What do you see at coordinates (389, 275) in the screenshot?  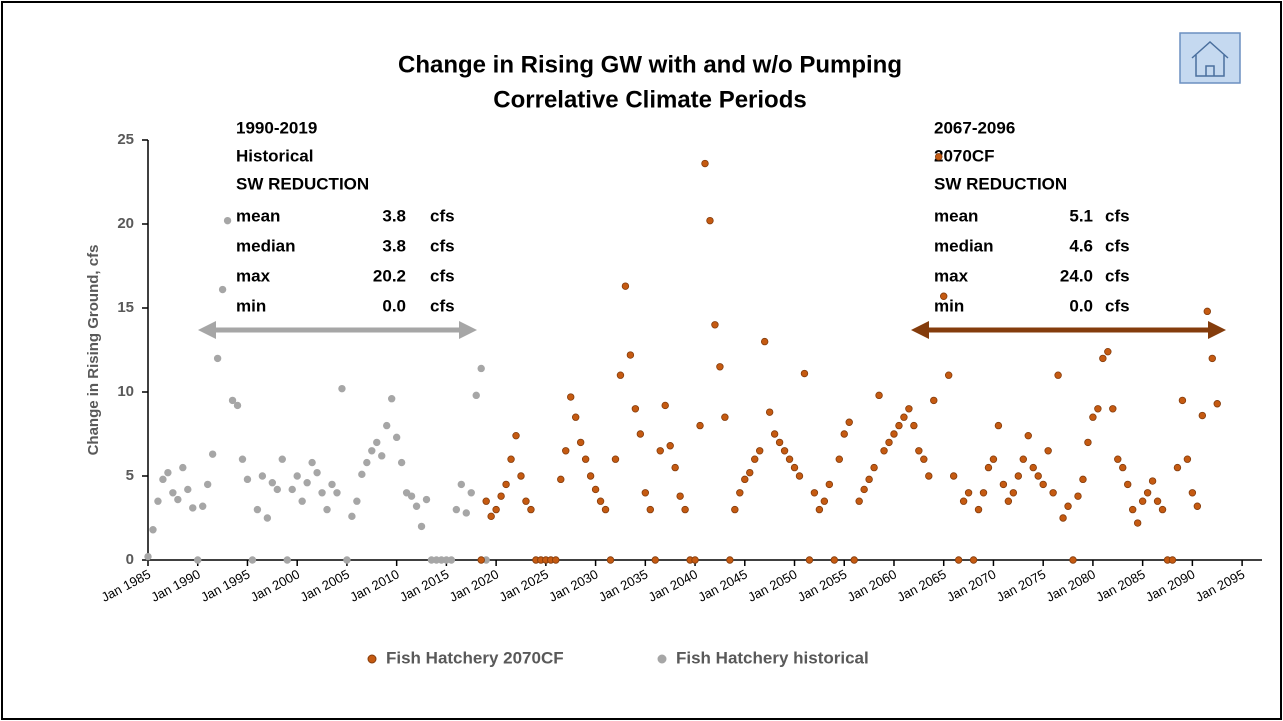 I see `stat-value: 20.2` at bounding box center [389, 275].